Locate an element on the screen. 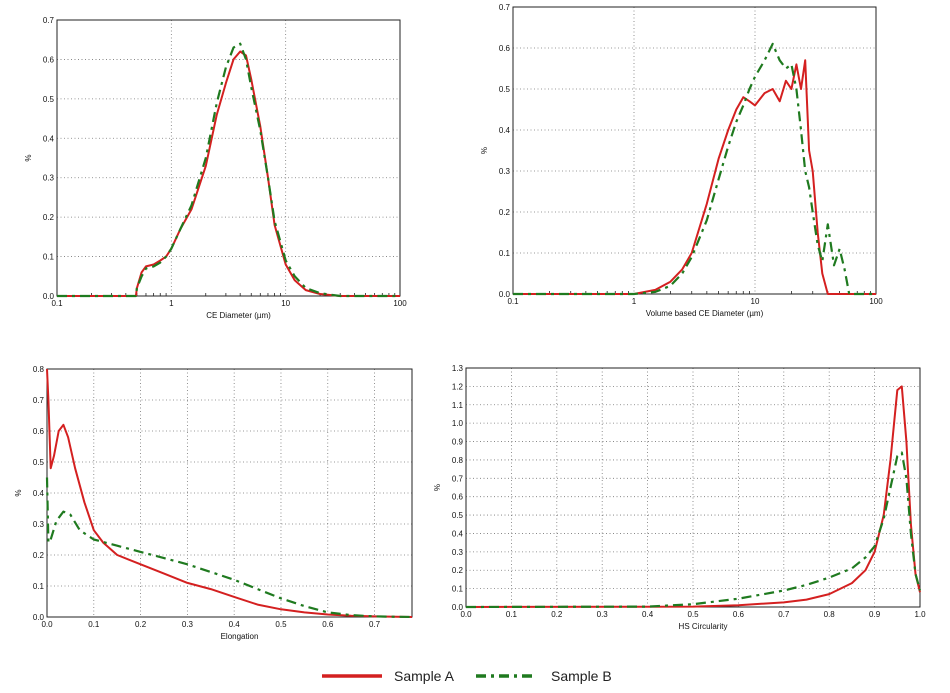 This screenshot has height=693, width=950. legend: Sample A Sample B is located at coordinates (467, 676).